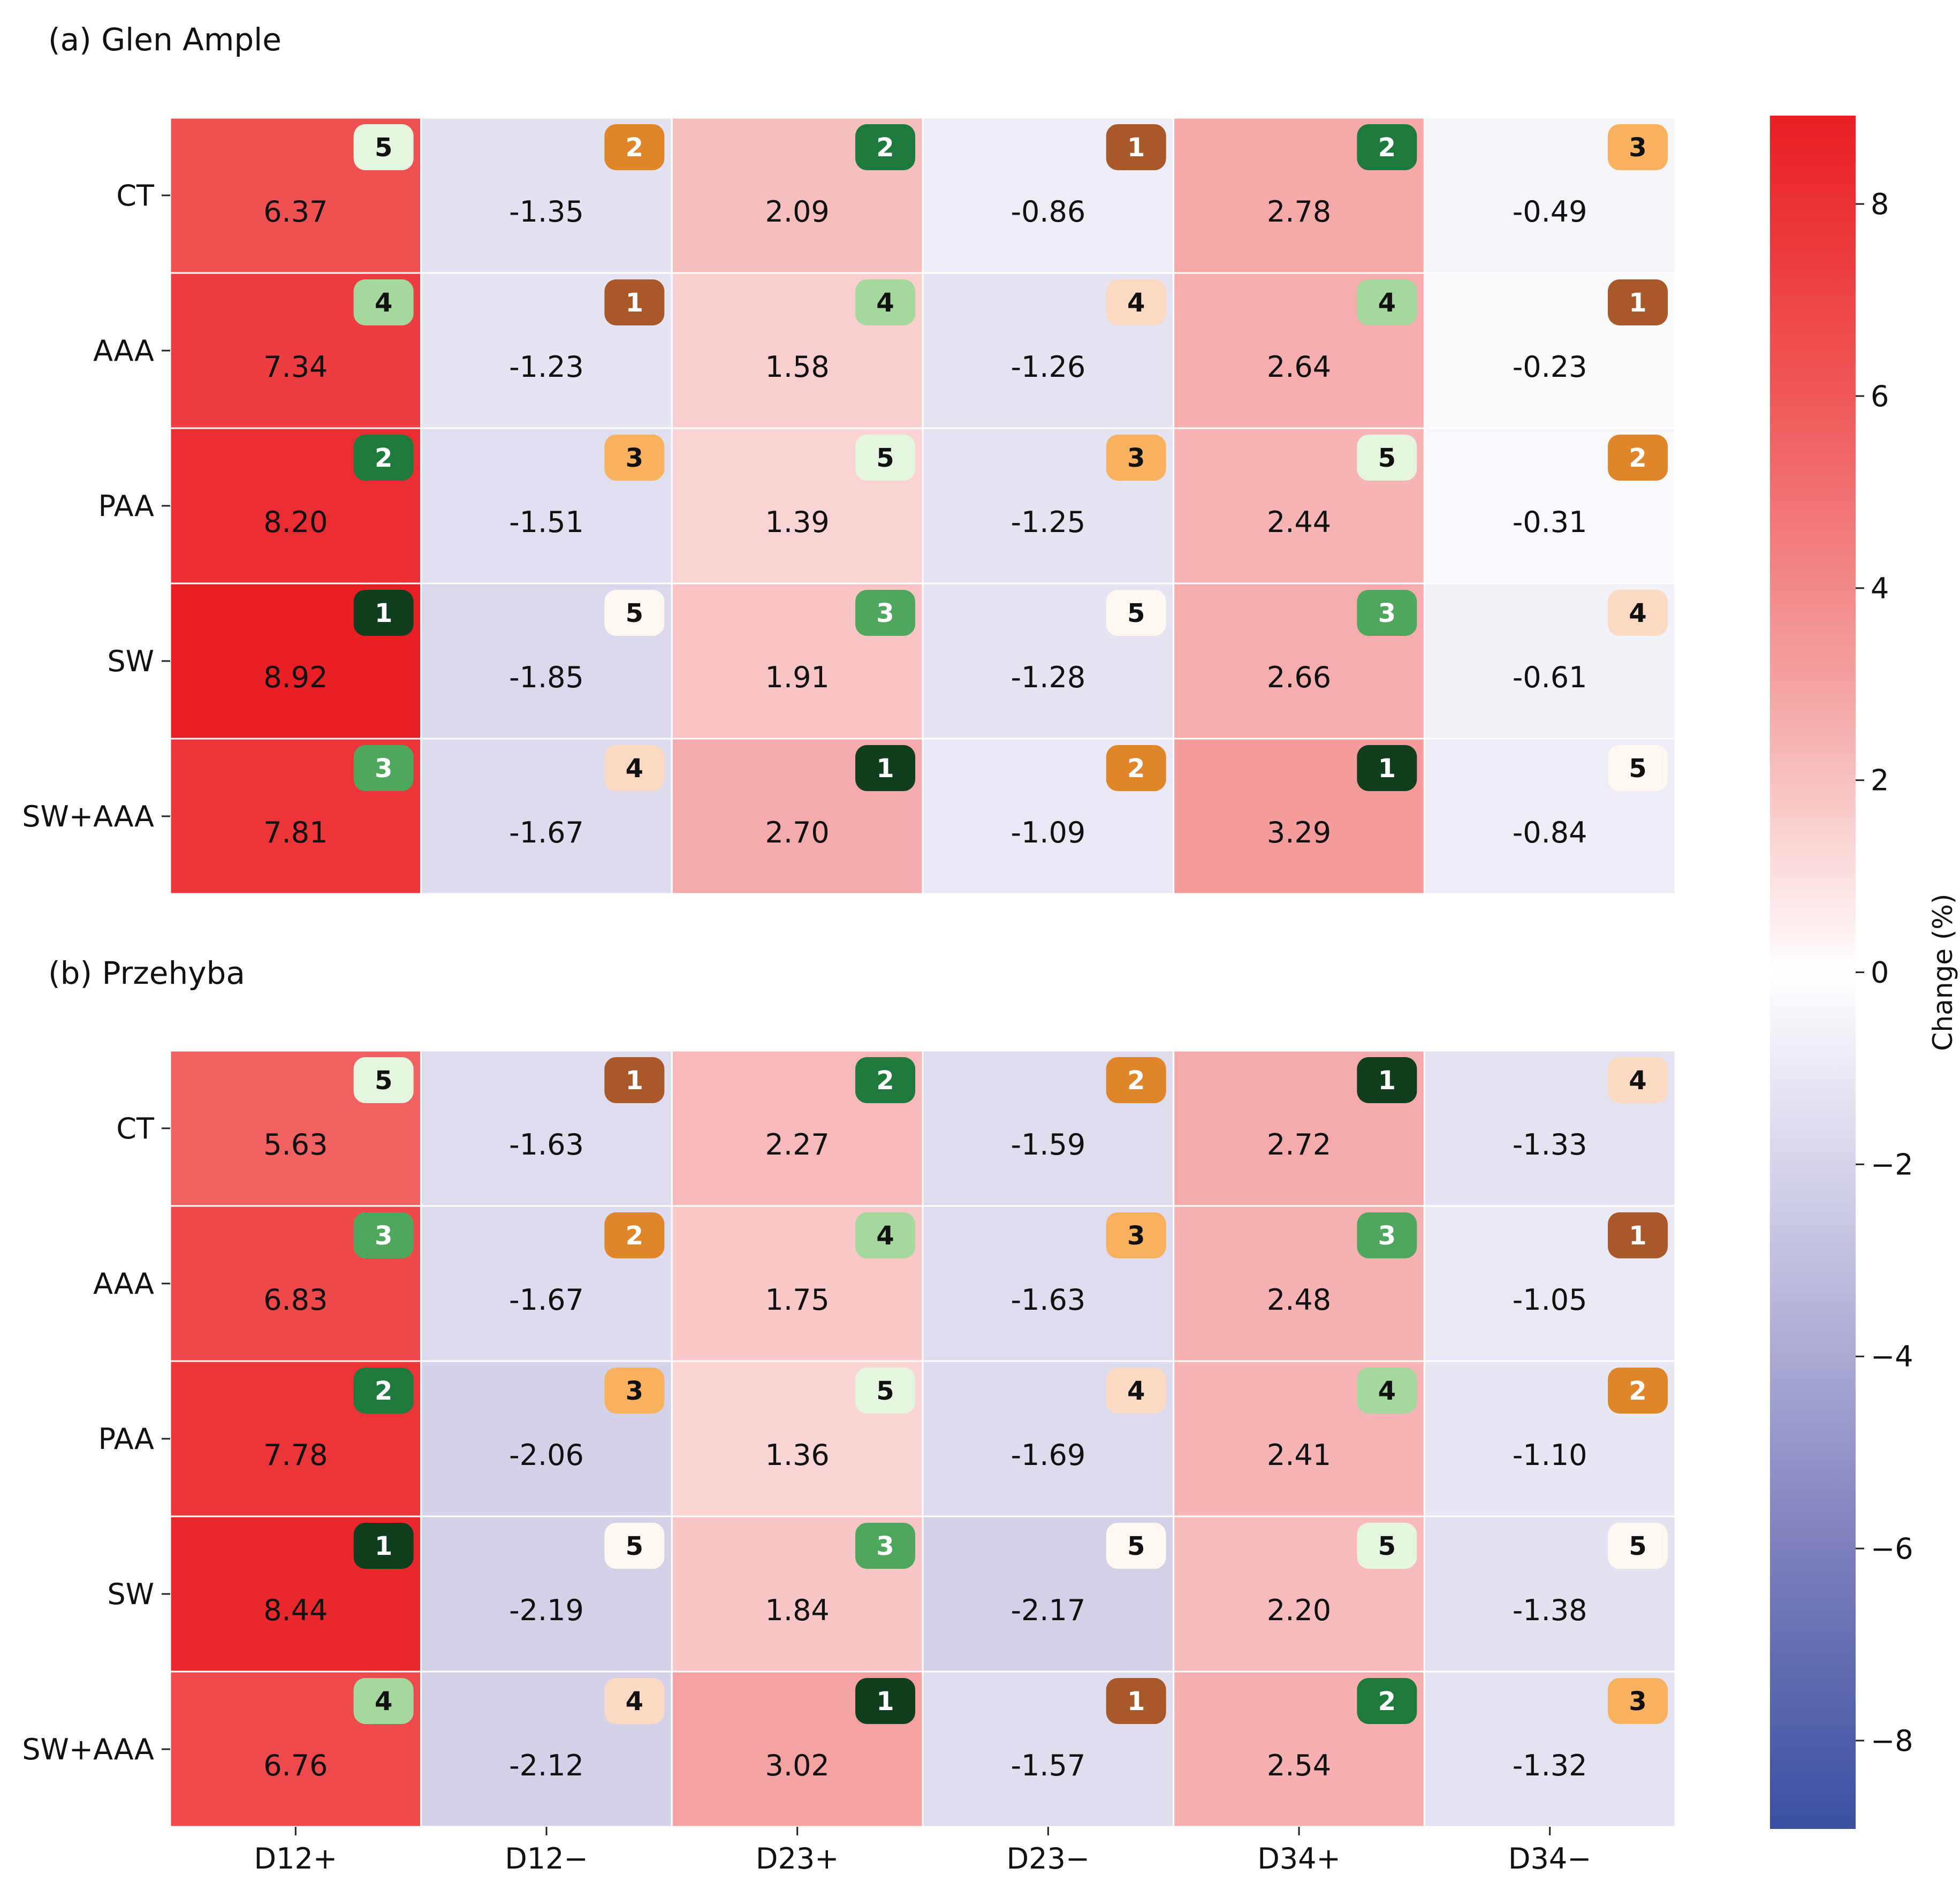 The height and width of the screenshot is (1883, 1960). What do you see at coordinates (1880, 204) in the screenshot?
I see `colorbar-tick-label: 8` at bounding box center [1880, 204].